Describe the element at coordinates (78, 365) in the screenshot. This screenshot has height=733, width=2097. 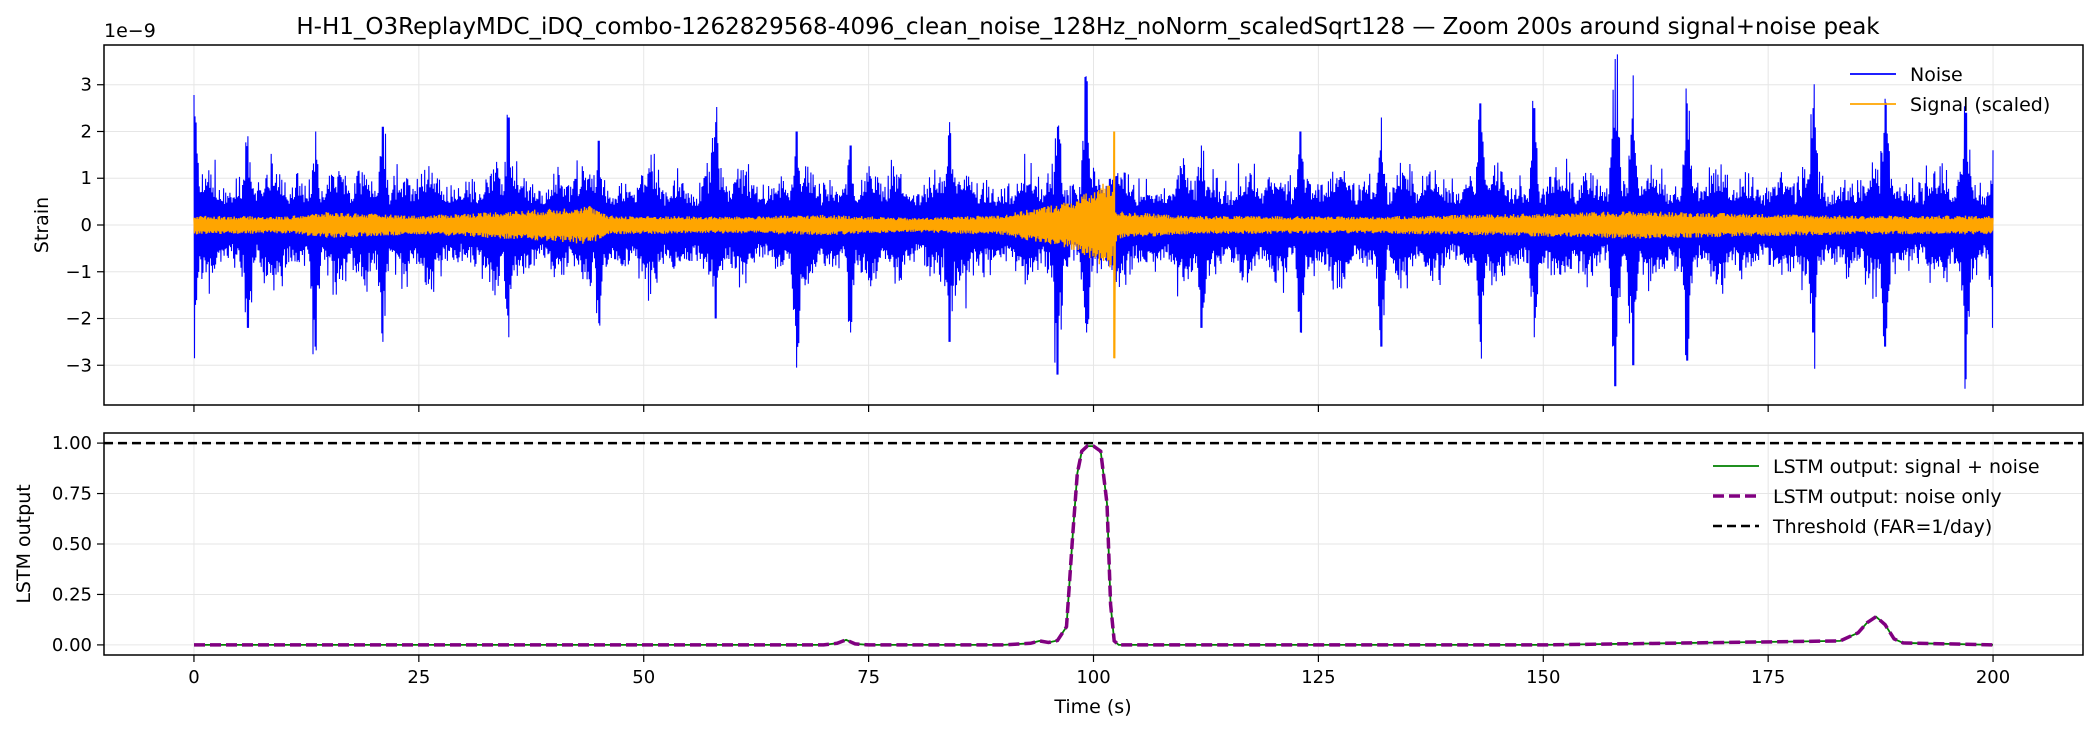
I see `strain-y-tick-label-0: −3` at that location.